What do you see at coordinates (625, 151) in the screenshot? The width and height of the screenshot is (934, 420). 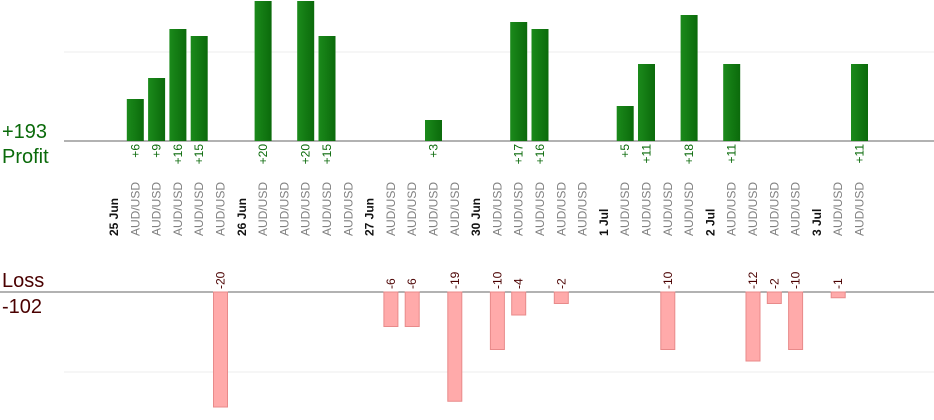 I see `profit-value-label: +5` at bounding box center [625, 151].